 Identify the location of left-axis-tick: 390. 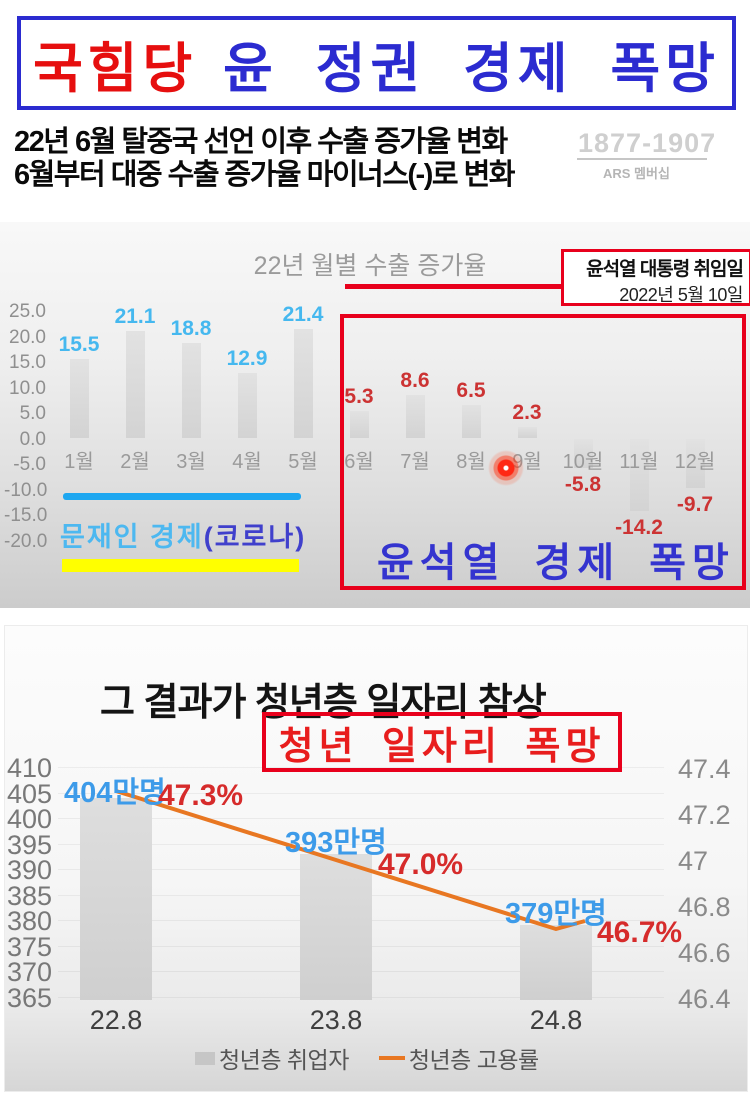
(29, 870).